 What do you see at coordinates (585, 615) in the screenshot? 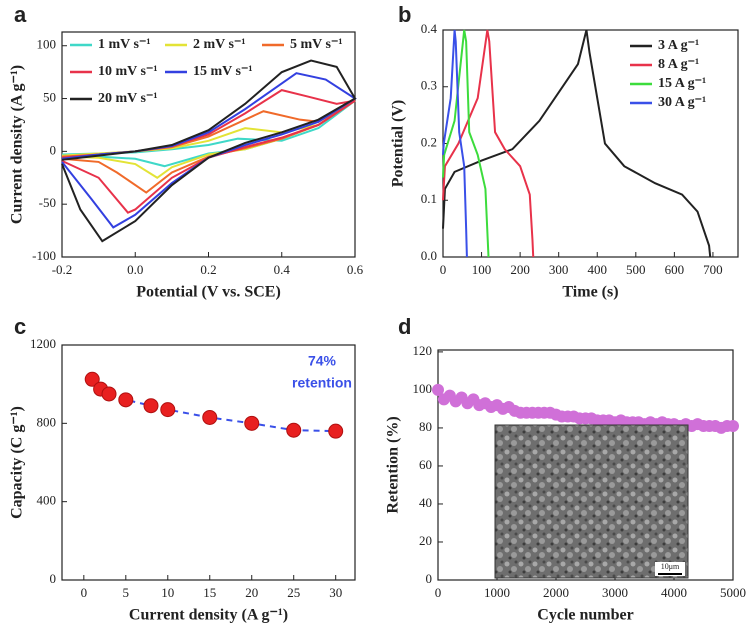
I see `x-axis-label: Cycle number` at bounding box center [585, 615].